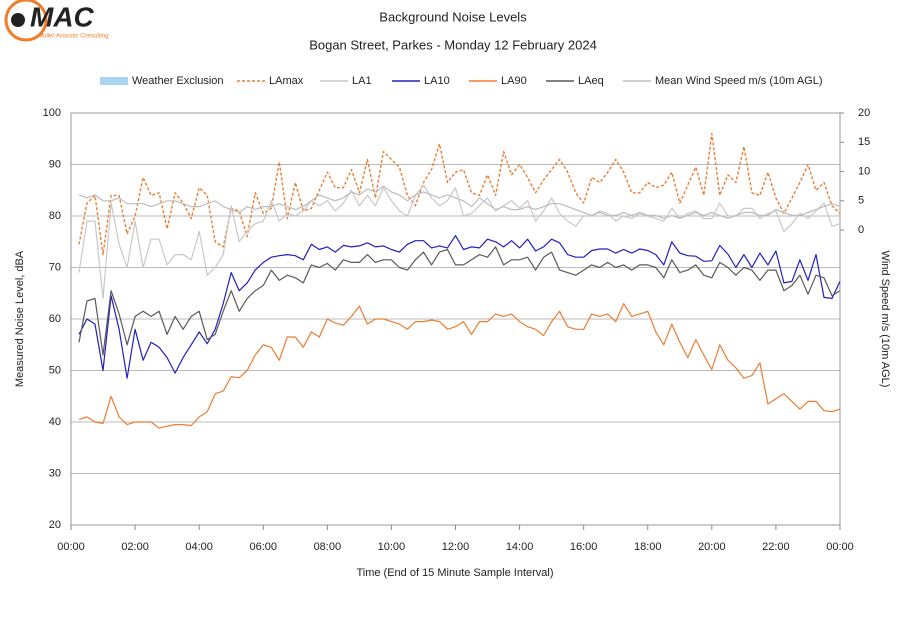 Image resolution: width=907 pixels, height=626 pixels. Describe the element at coordinates (55, 267) in the screenshot. I see `y-tick-label: 70` at that location.